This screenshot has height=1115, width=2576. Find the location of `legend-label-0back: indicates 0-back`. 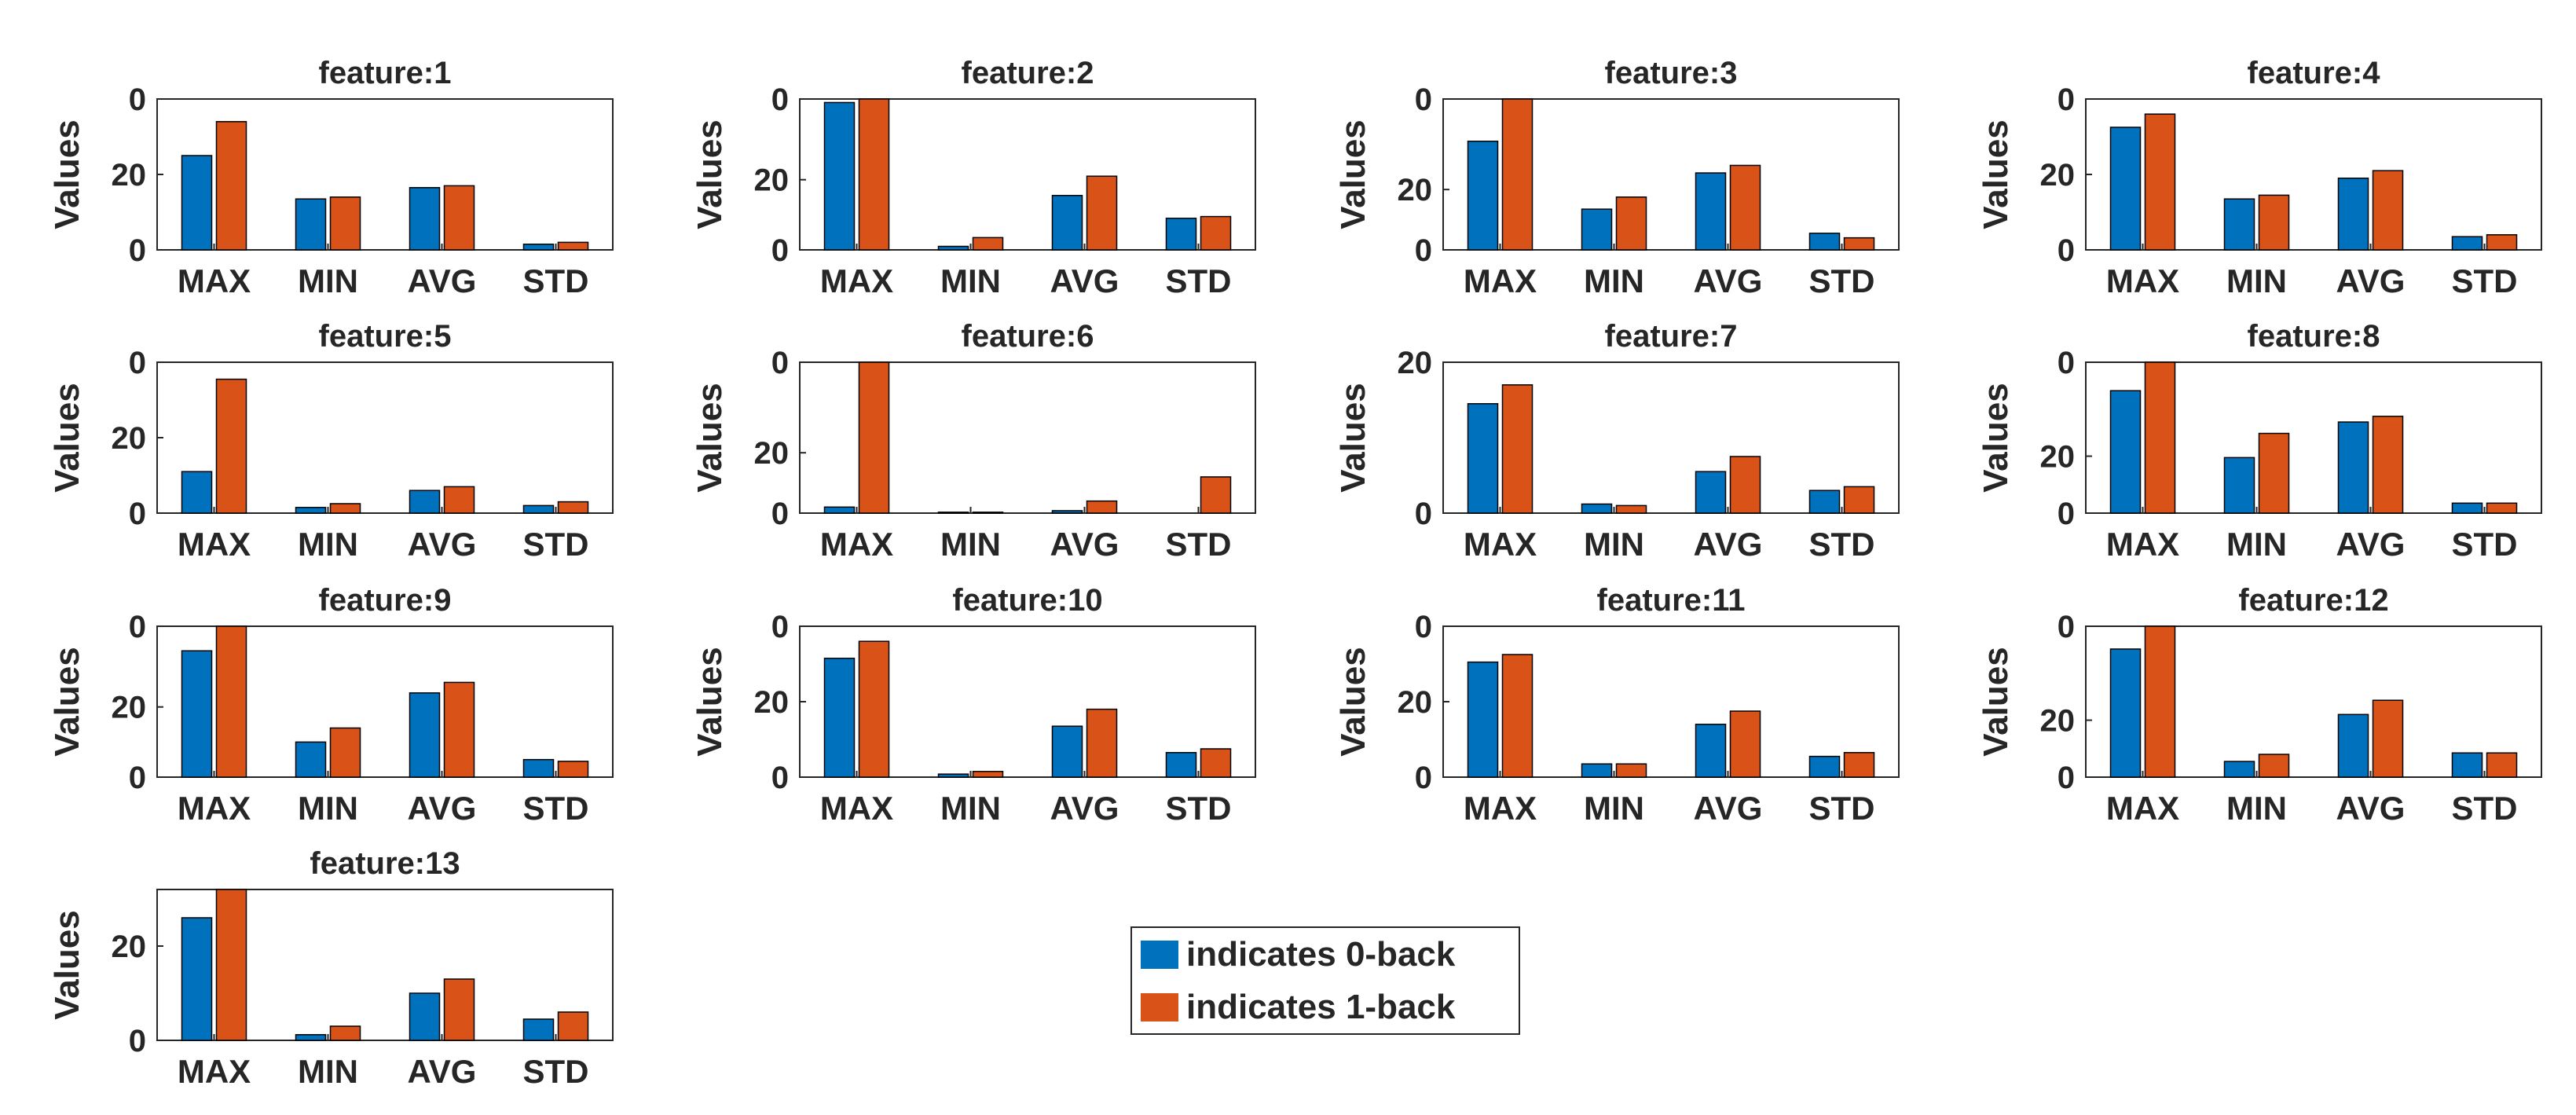

legend-label-0back: indicates 0-back is located at coordinates (1321, 954).